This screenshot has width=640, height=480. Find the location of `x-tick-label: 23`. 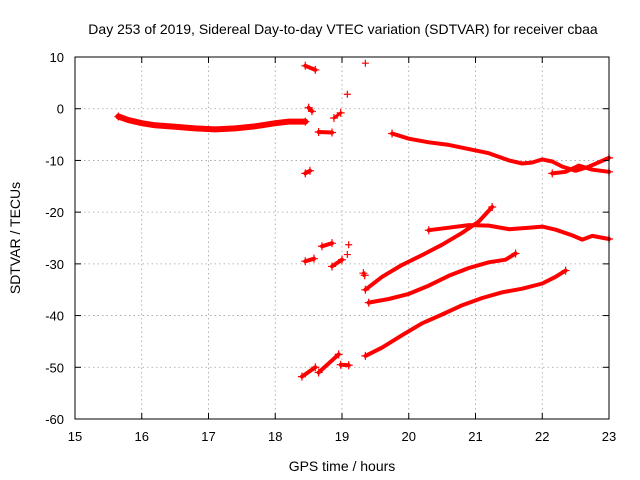

x-tick-label: 23 is located at coordinates (609, 436).